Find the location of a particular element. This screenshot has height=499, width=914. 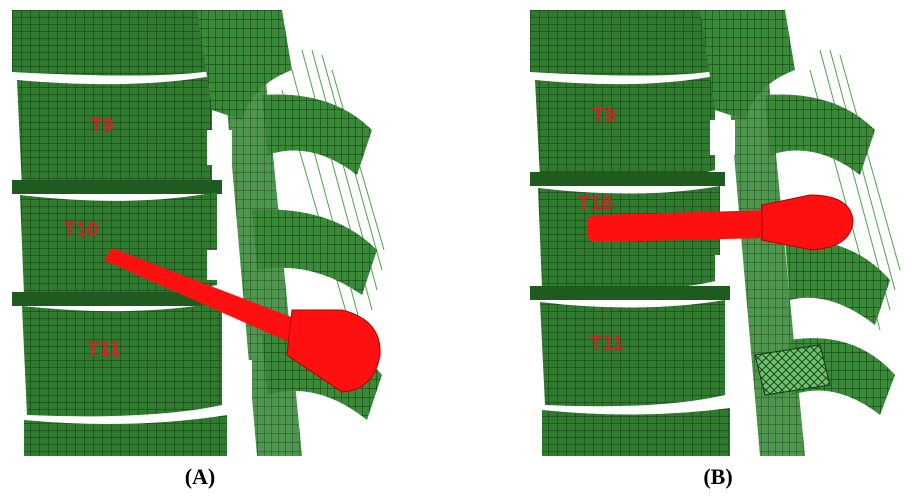

label-t9-b: T9 is located at coordinates (603, 116).